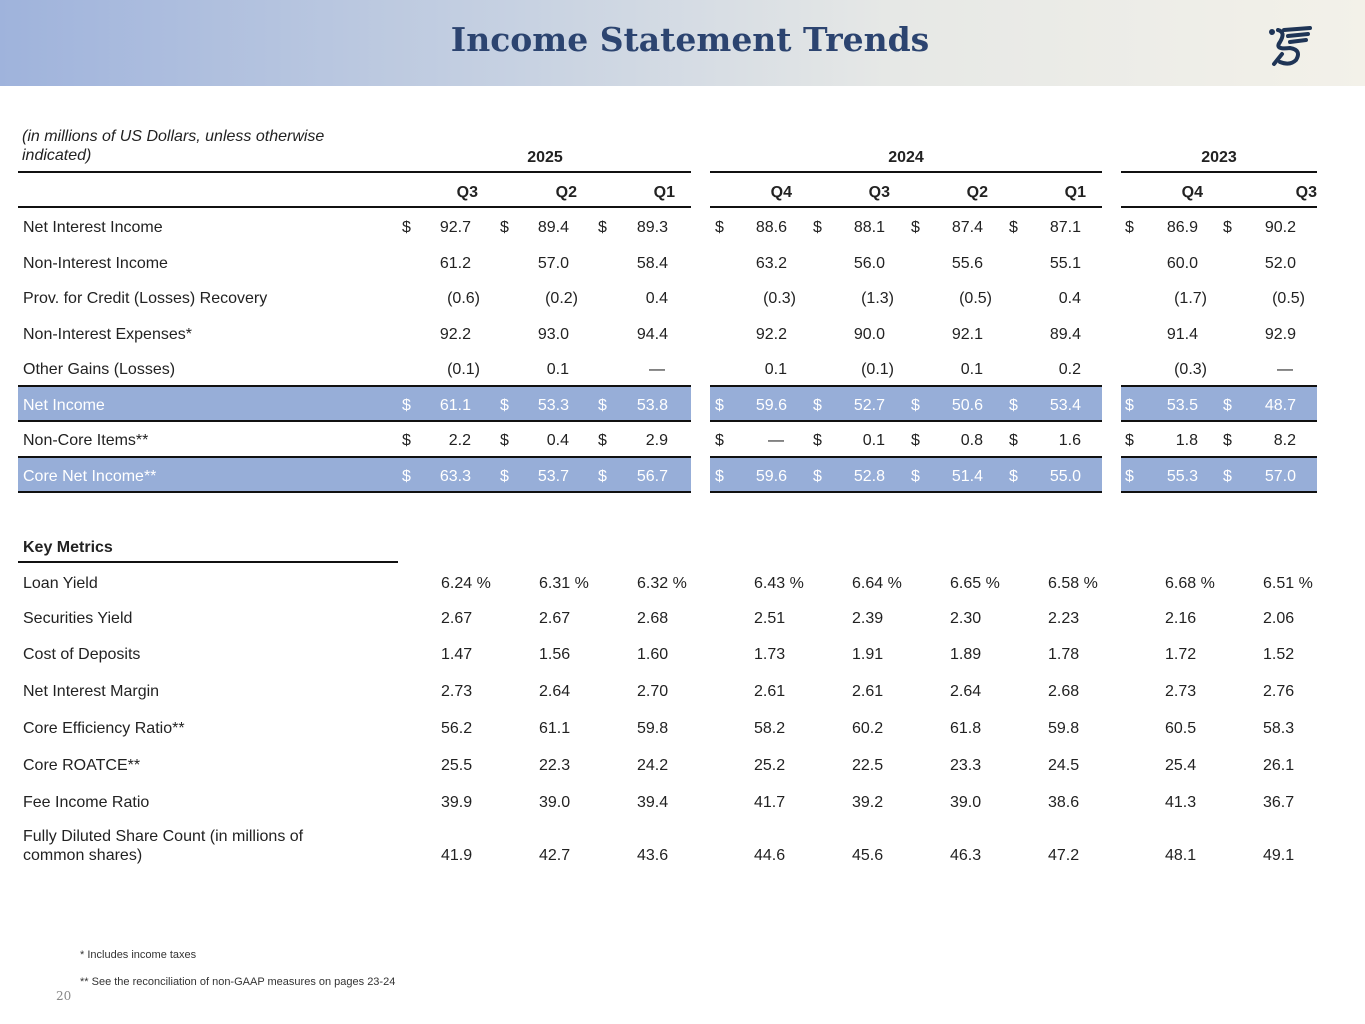 The height and width of the screenshot is (1024, 1365). Describe the element at coordinates (770, 765) in the screenshot. I see `metric-value: 25.2` at that location.